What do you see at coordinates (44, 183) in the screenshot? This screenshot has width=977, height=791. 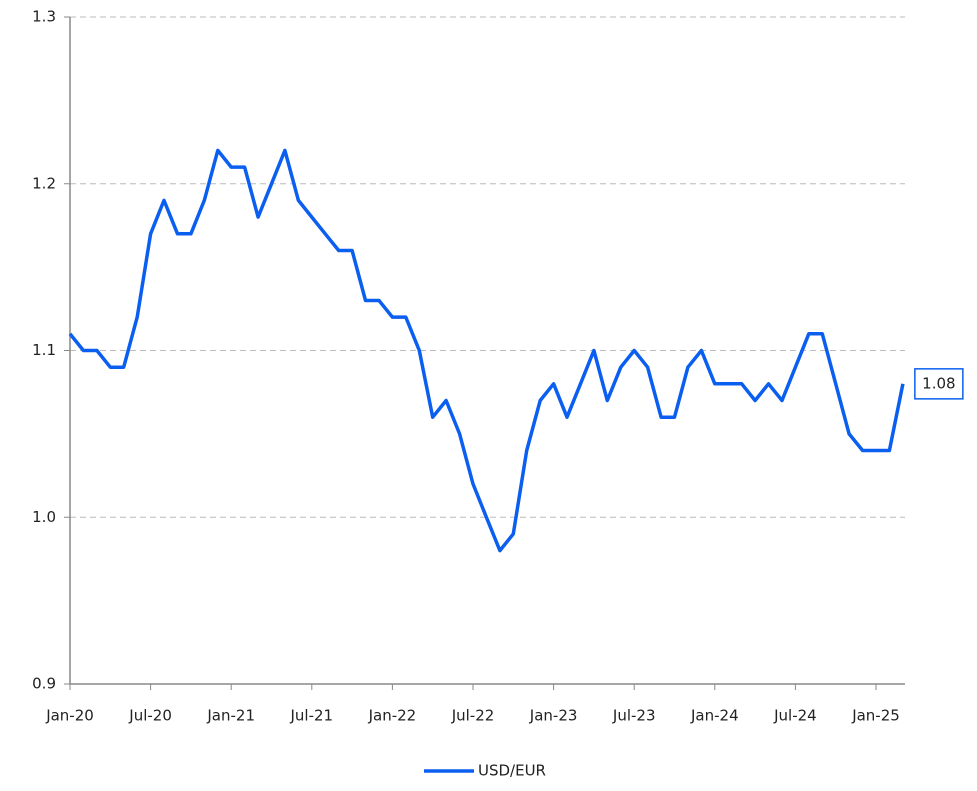 I see `y-tick-label: 1.2` at bounding box center [44, 183].